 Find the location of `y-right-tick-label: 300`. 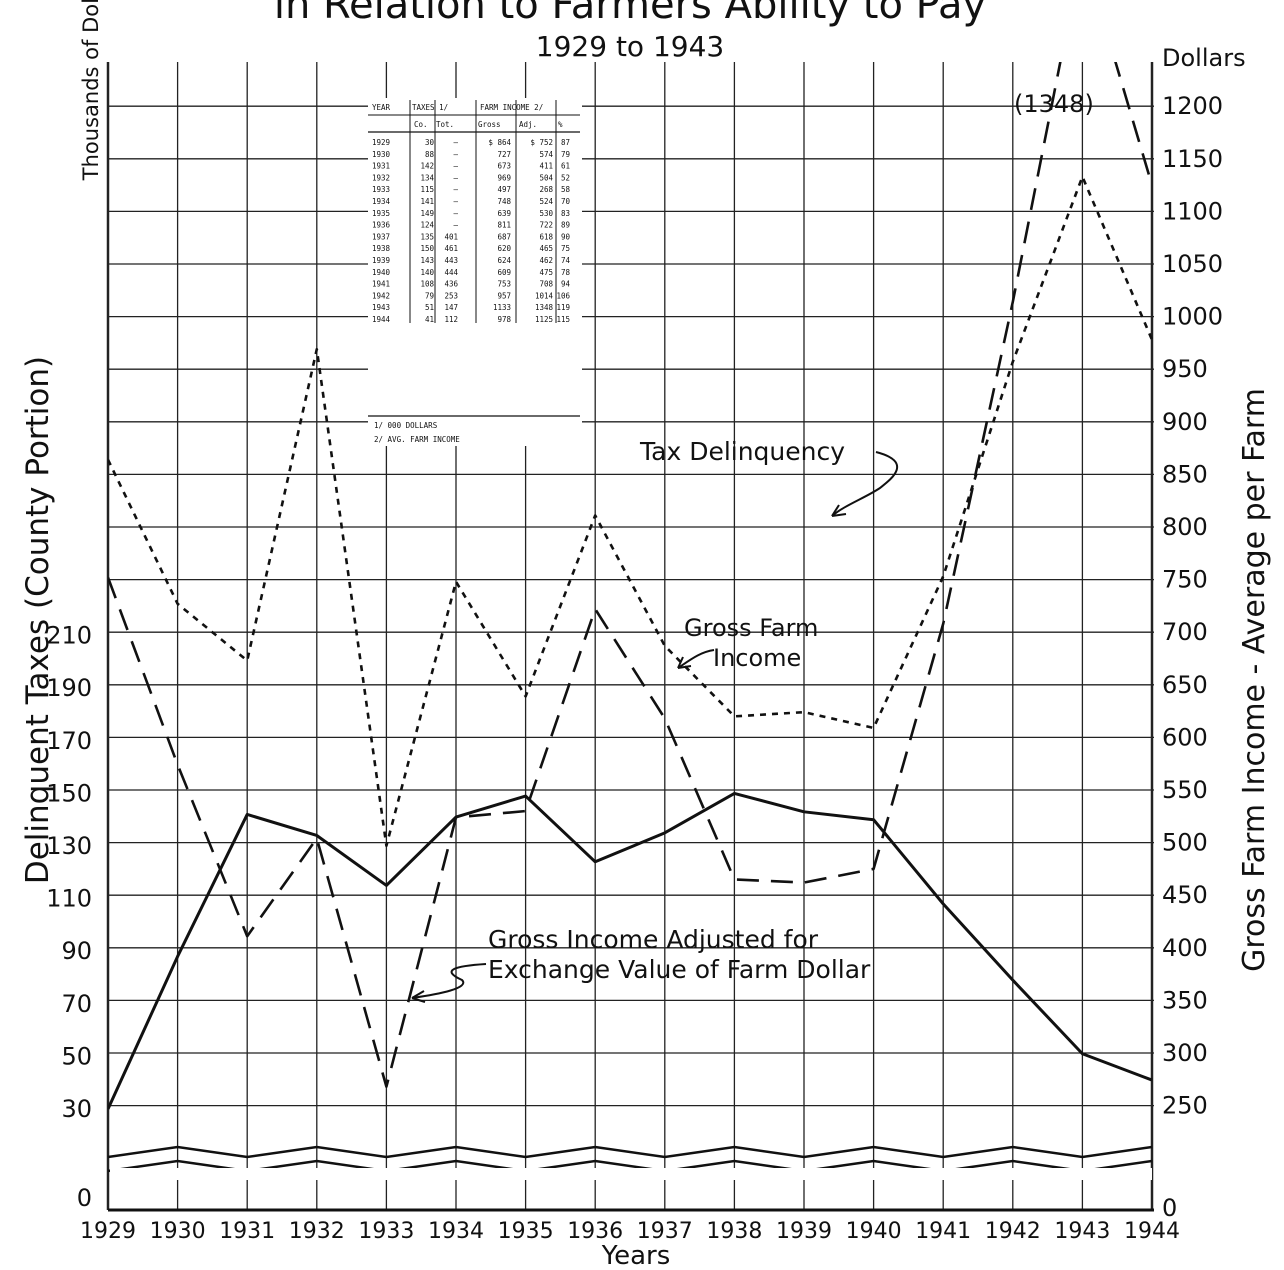

y-right-tick-label: 300 is located at coordinates (1185, 1053).